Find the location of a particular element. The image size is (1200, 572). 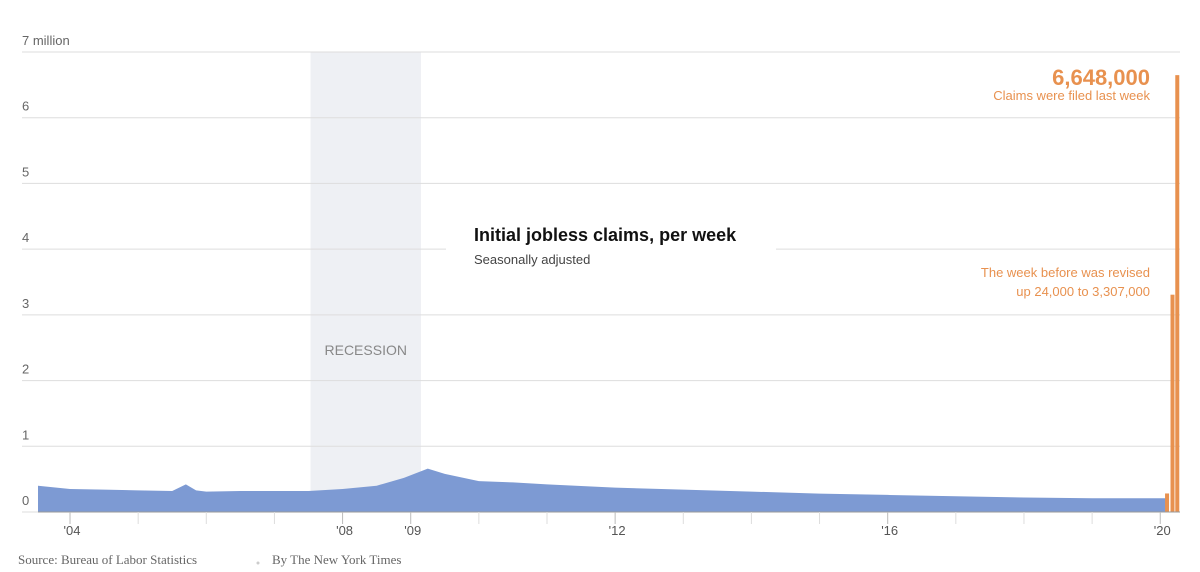

y-tick-label: 5 is located at coordinates (25, 171).